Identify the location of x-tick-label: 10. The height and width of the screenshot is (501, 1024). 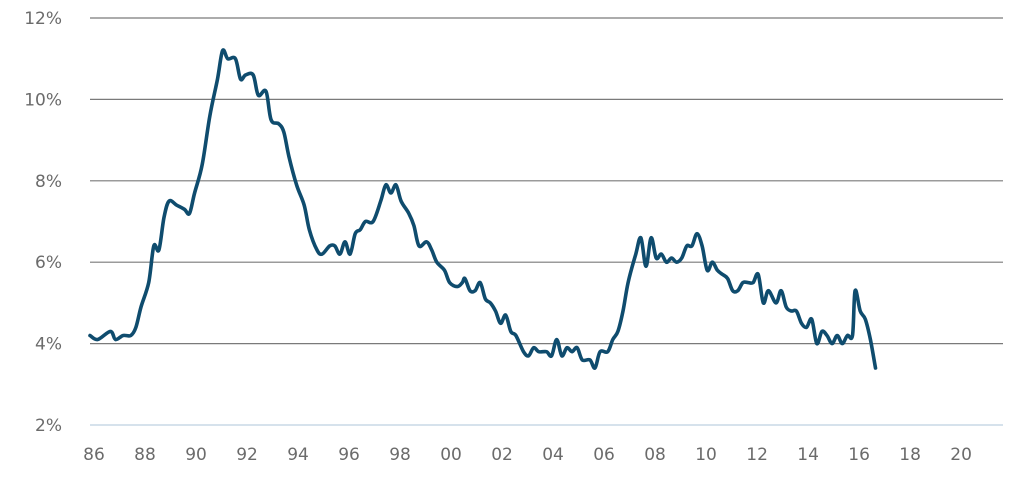
(706, 455).